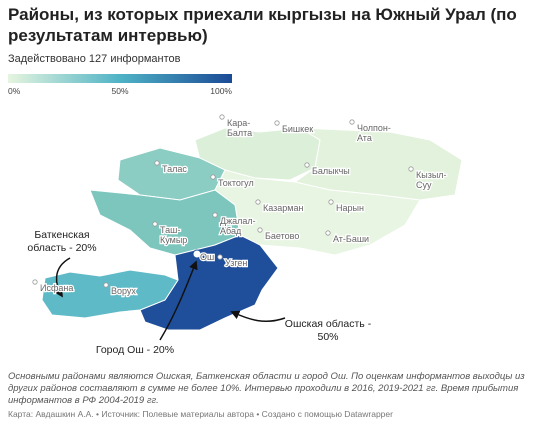 This screenshot has height=426, width=537. Describe the element at coordinates (221, 91) in the screenshot. I see `legend-tick: 100%` at that location.